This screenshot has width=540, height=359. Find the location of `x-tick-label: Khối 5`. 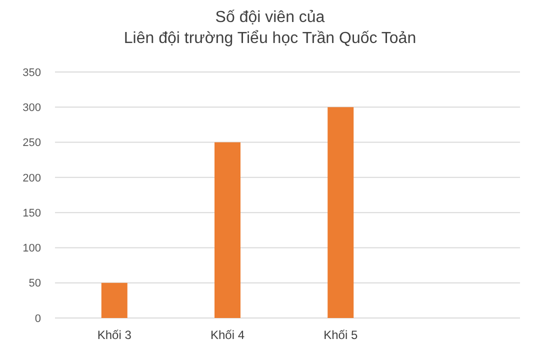

x-tick-label: Khối 5 is located at coordinates (341, 335).